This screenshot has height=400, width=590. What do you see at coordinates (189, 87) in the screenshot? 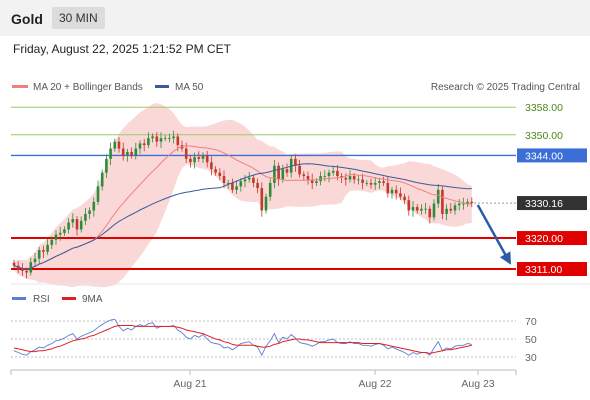
I see `ma50-legend-label: MA 50` at bounding box center [189, 87].